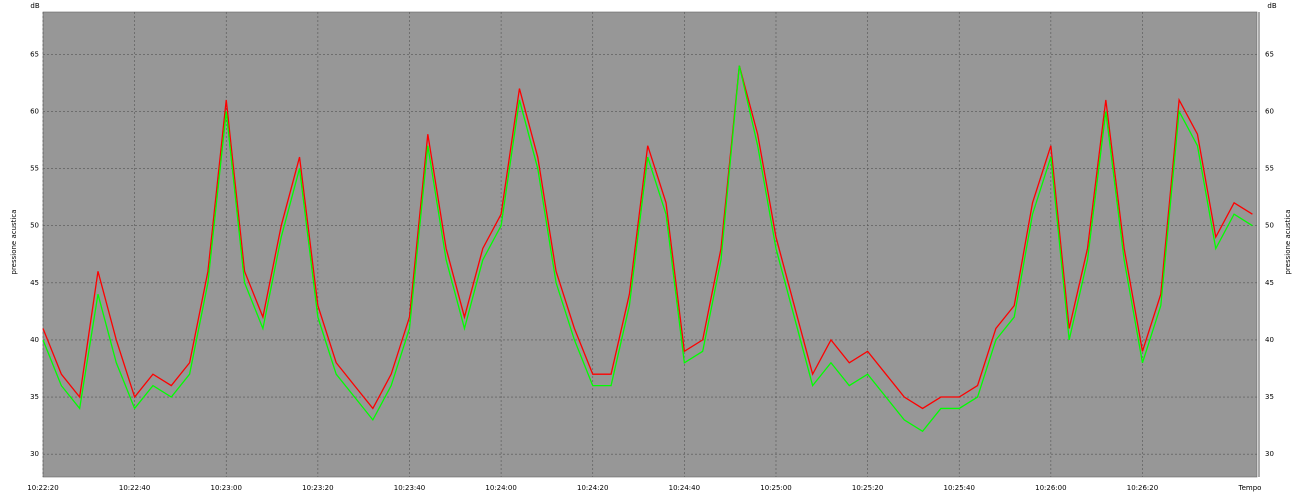 The width and height of the screenshot is (1297, 496). Describe the element at coordinates (1269, 454) in the screenshot. I see `y-tick-label-right: 30` at that location.